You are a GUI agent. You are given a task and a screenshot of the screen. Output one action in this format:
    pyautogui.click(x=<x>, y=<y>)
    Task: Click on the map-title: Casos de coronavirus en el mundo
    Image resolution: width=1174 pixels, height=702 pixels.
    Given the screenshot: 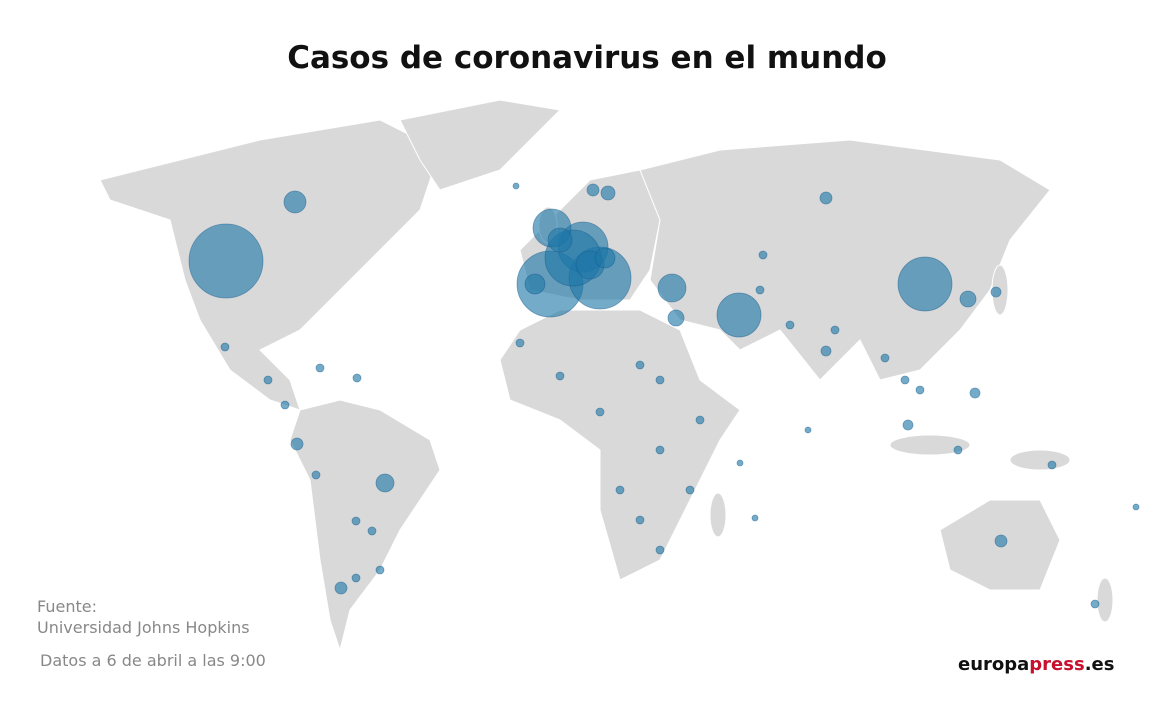 What is the action you would take?
    pyautogui.click(x=587, y=58)
    